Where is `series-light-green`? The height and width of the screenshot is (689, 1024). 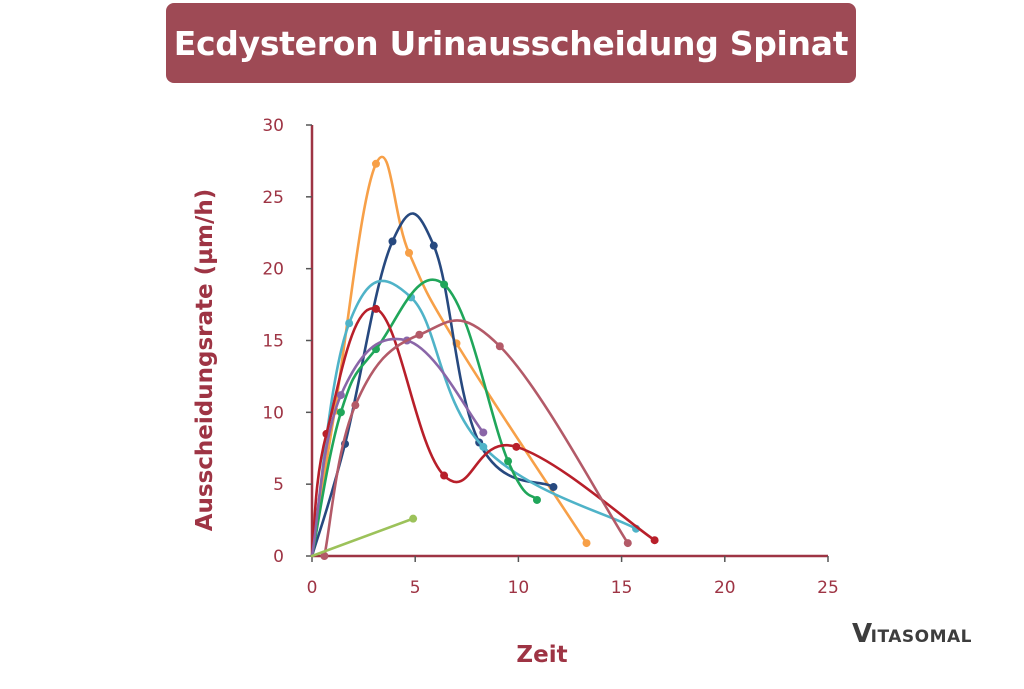 series-light-green is located at coordinates (364, 536).